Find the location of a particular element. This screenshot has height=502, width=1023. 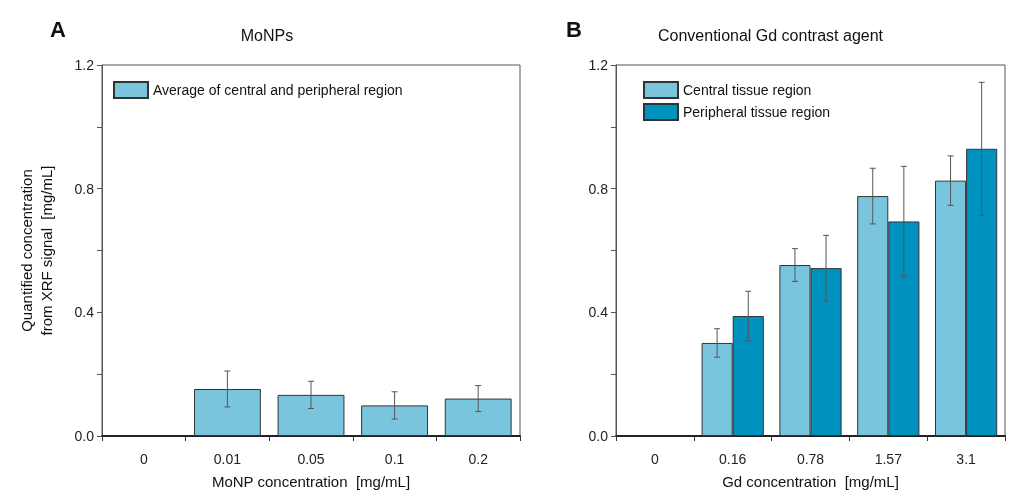

x-tick-label: 0.16 is located at coordinates (733, 459).